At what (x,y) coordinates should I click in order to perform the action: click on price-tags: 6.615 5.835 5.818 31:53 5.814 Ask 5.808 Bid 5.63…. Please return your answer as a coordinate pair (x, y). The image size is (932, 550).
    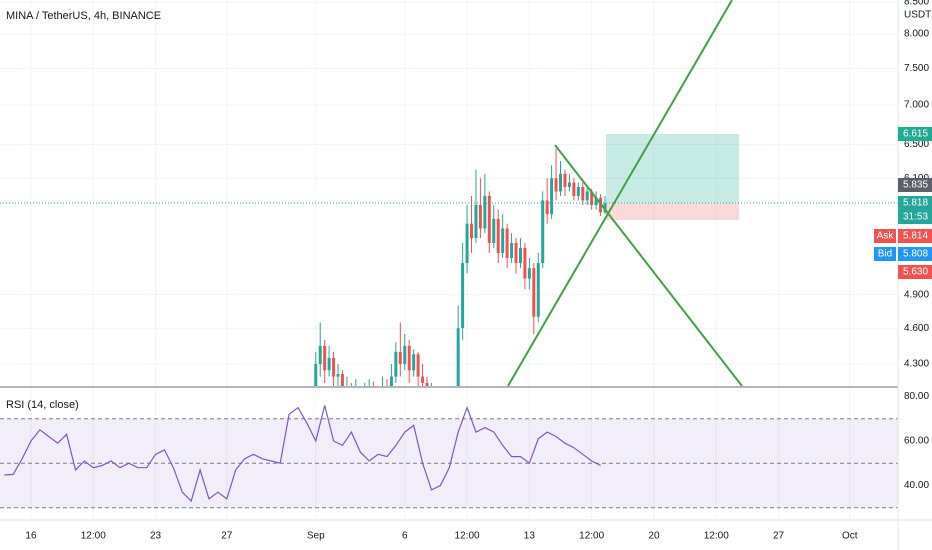
    Looking at the image, I should click on (903, 203).